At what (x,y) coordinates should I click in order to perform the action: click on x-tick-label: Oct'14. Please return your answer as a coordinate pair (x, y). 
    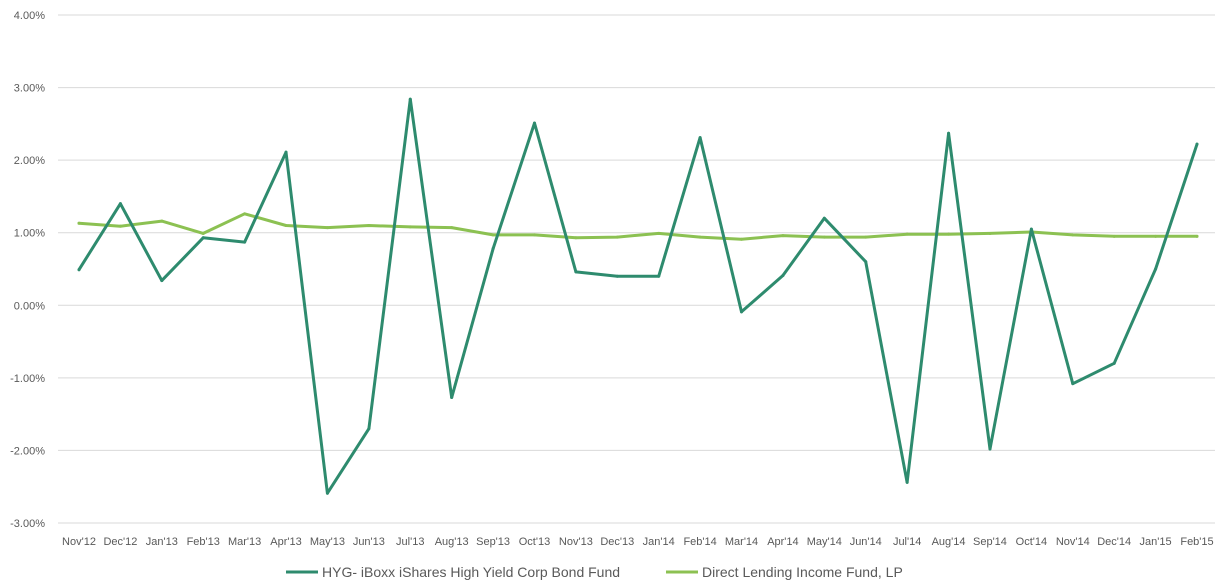
    Looking at the image, I should click on (1031, 542).